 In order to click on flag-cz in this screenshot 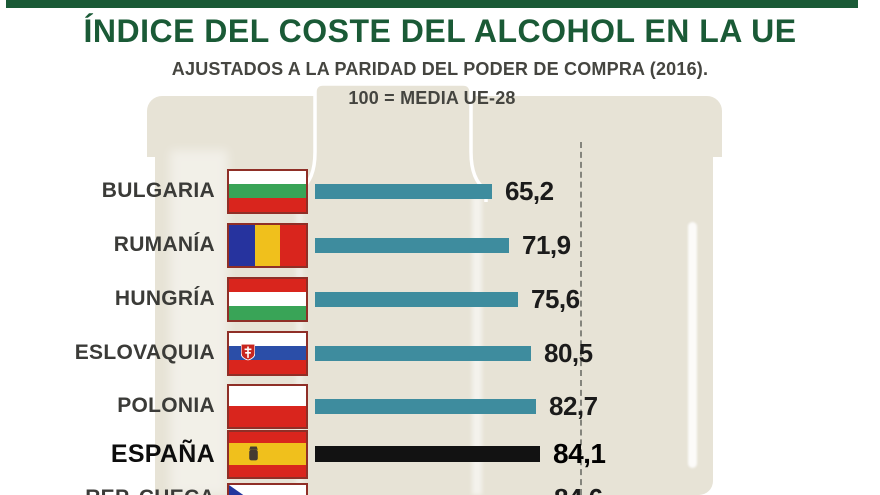, I will do `click(267, 488)`.